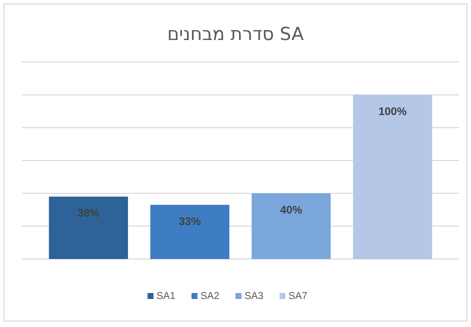 The height and width of the screenshot is (327, 471). Describe the element at coordinates (392, 112) in the screenshot. I see `data-label: 100%` at that location.